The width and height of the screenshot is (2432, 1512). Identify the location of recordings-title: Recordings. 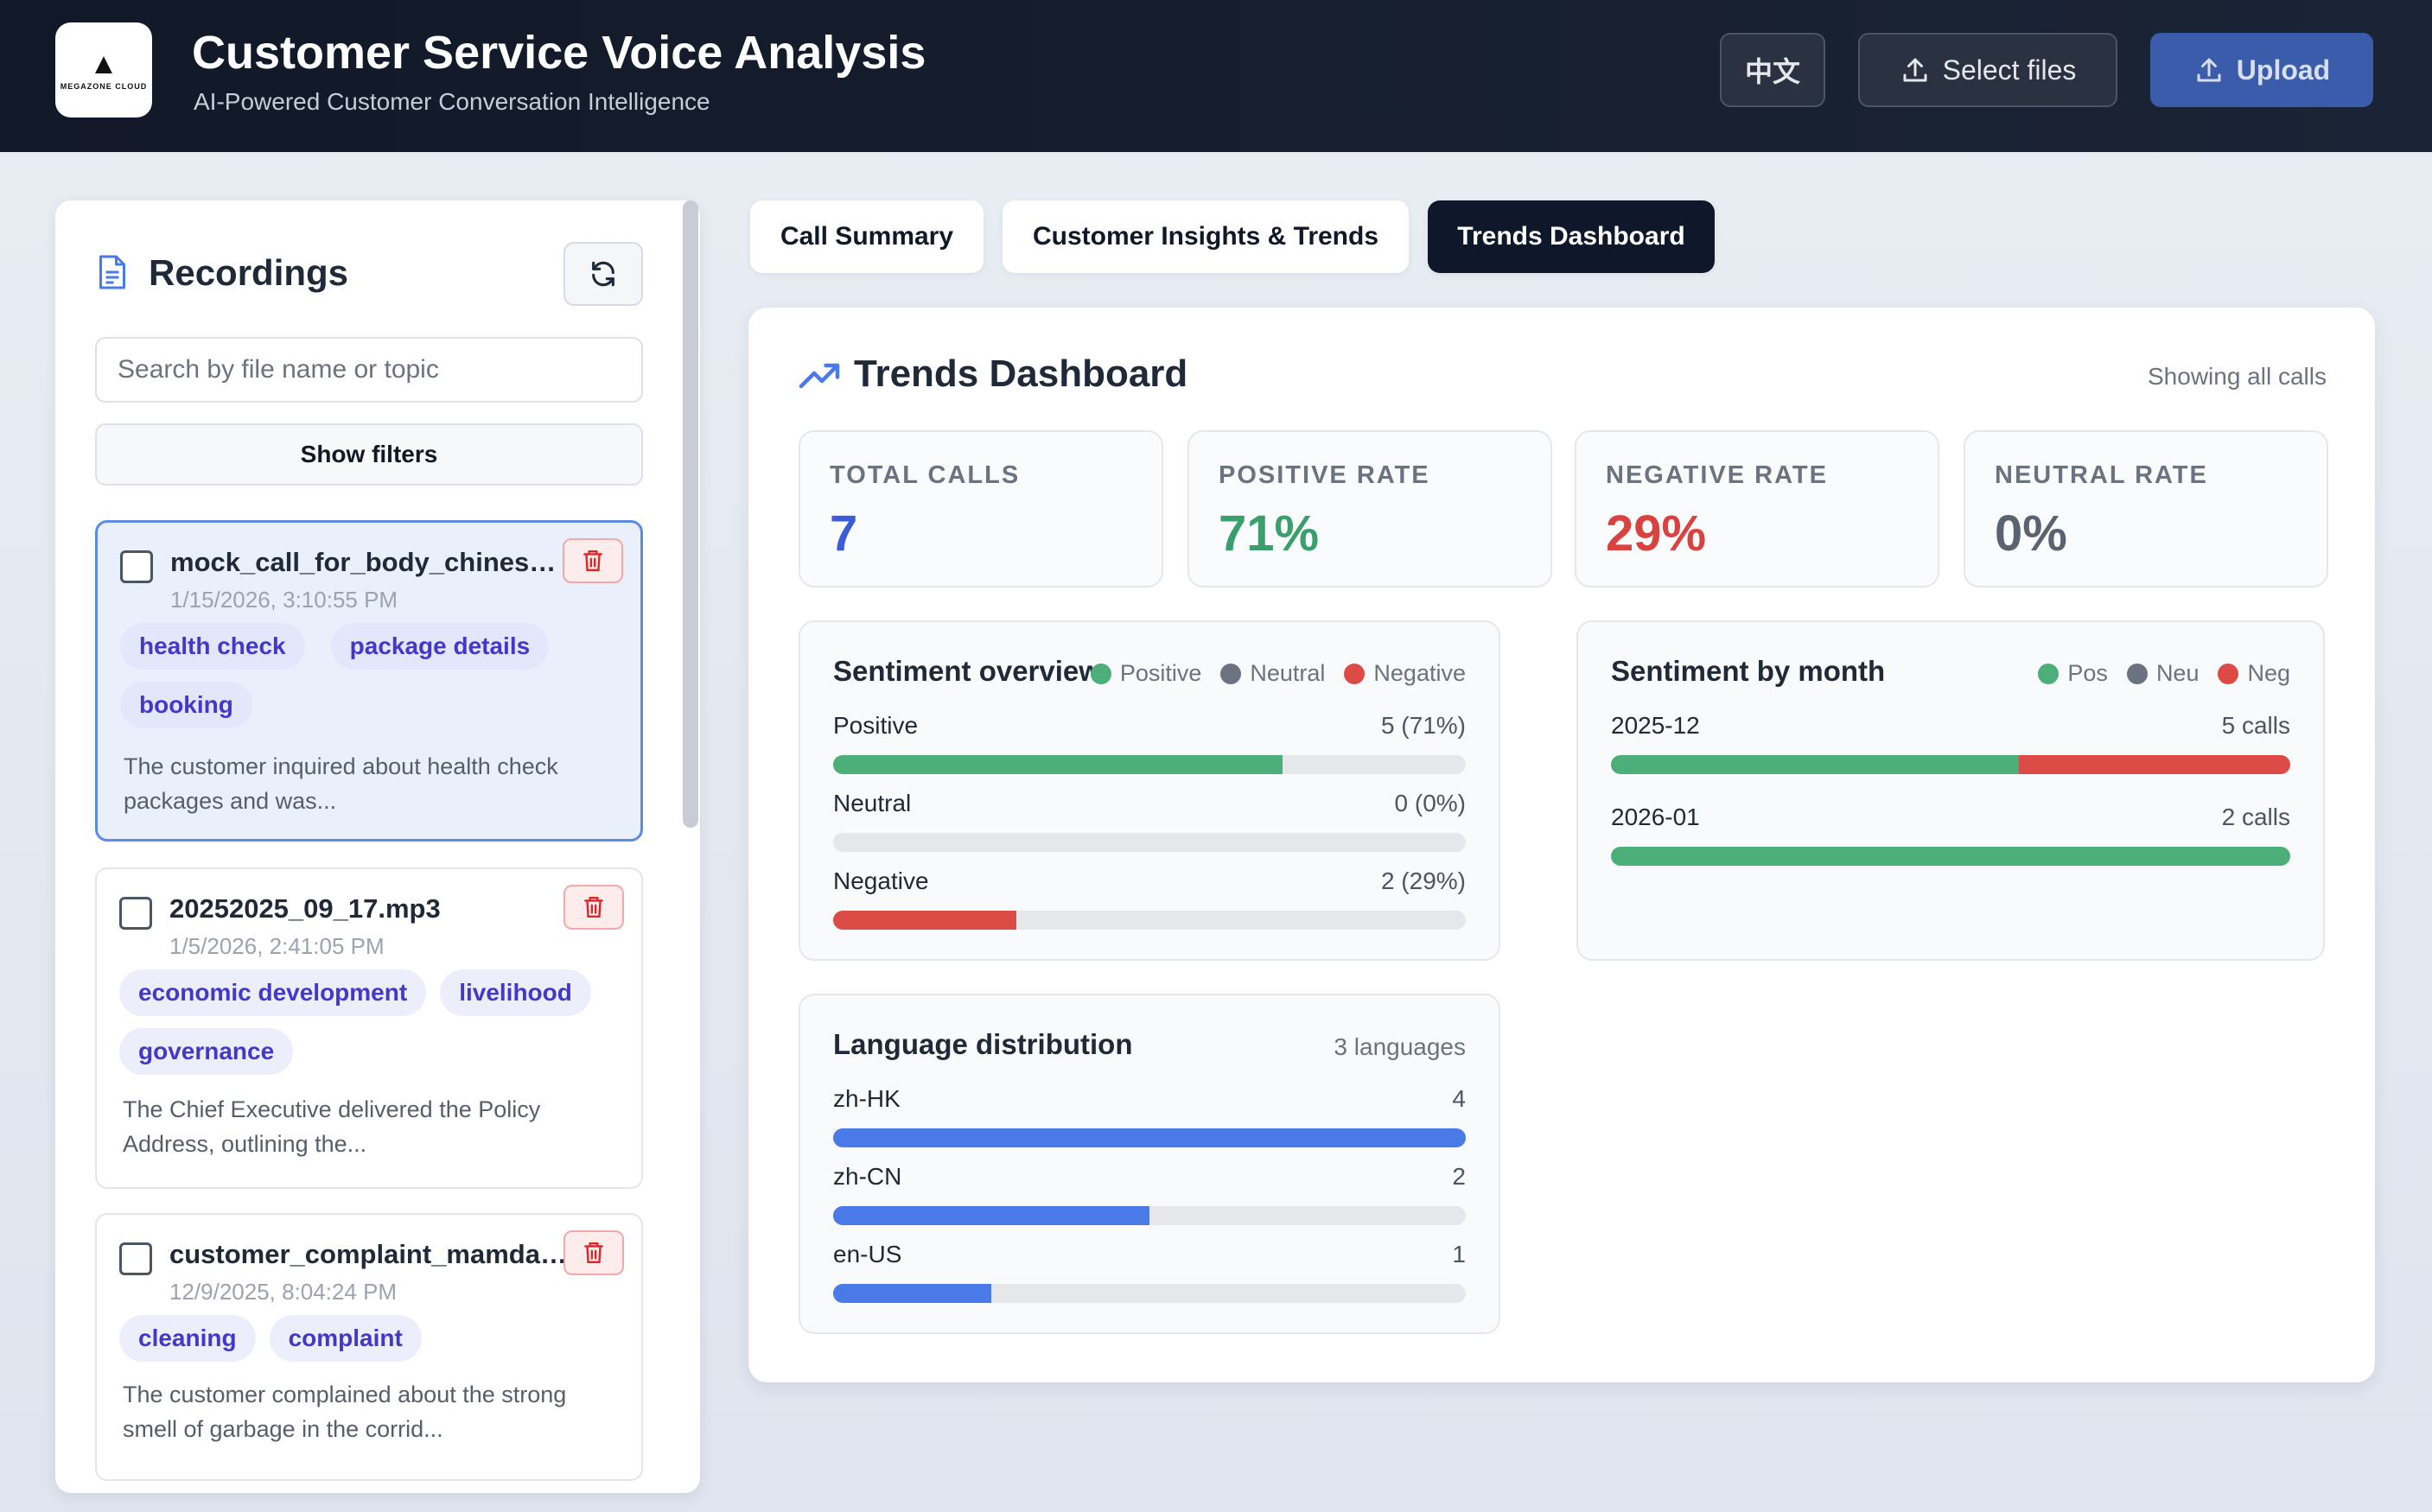
(249, 272).